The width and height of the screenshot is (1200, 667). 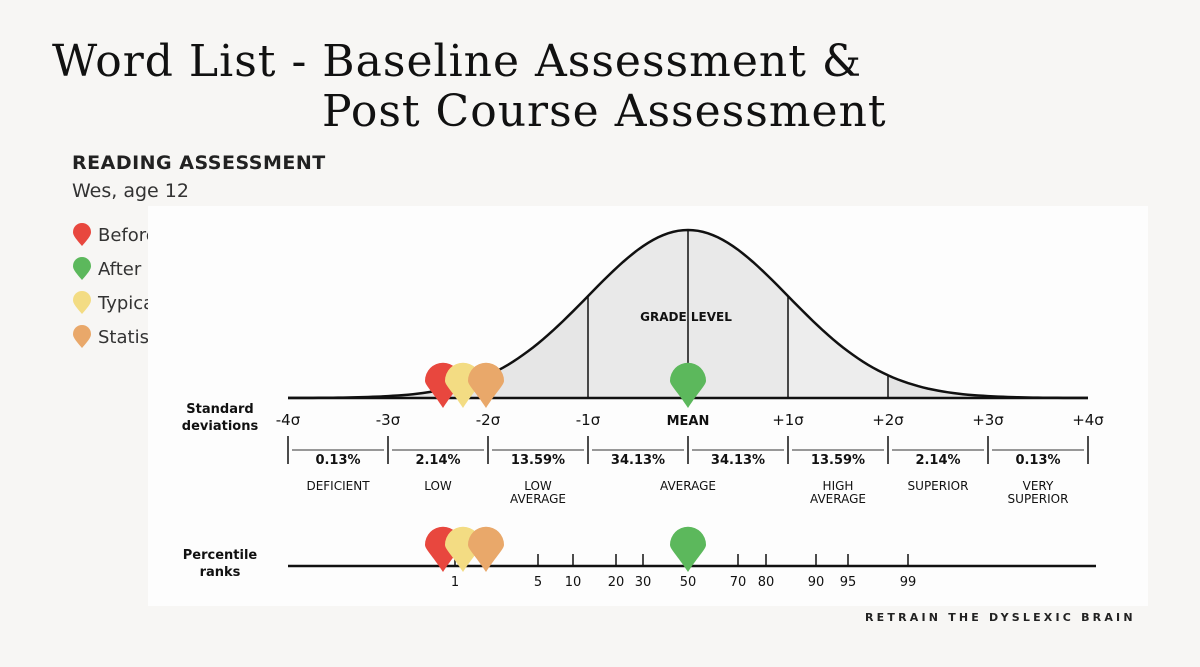 I want to click on percentile-tick-label: 80, so click(x=766, y=582).